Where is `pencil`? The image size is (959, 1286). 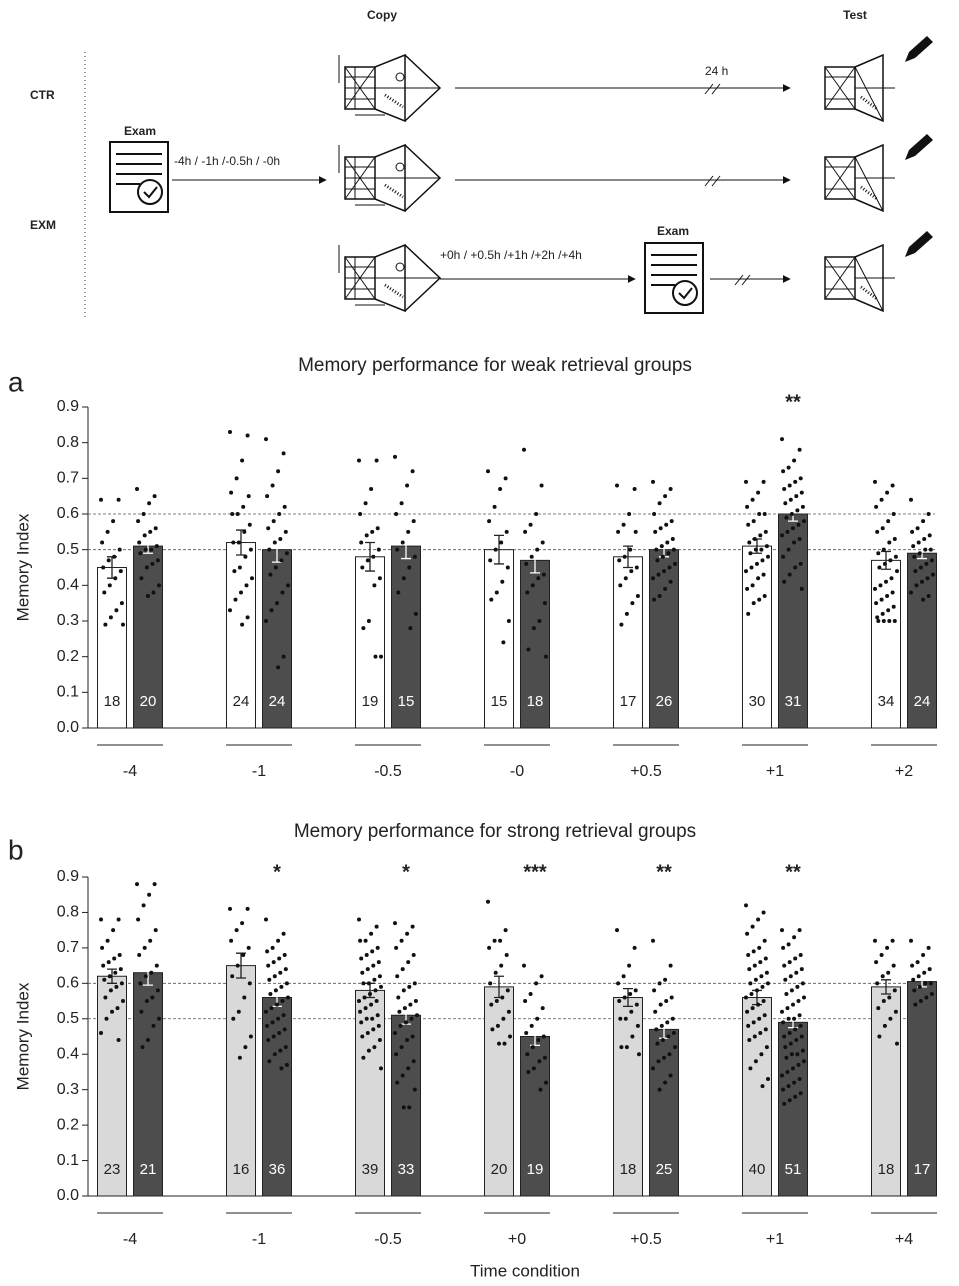 pencil is located at coordinates (919, 147).